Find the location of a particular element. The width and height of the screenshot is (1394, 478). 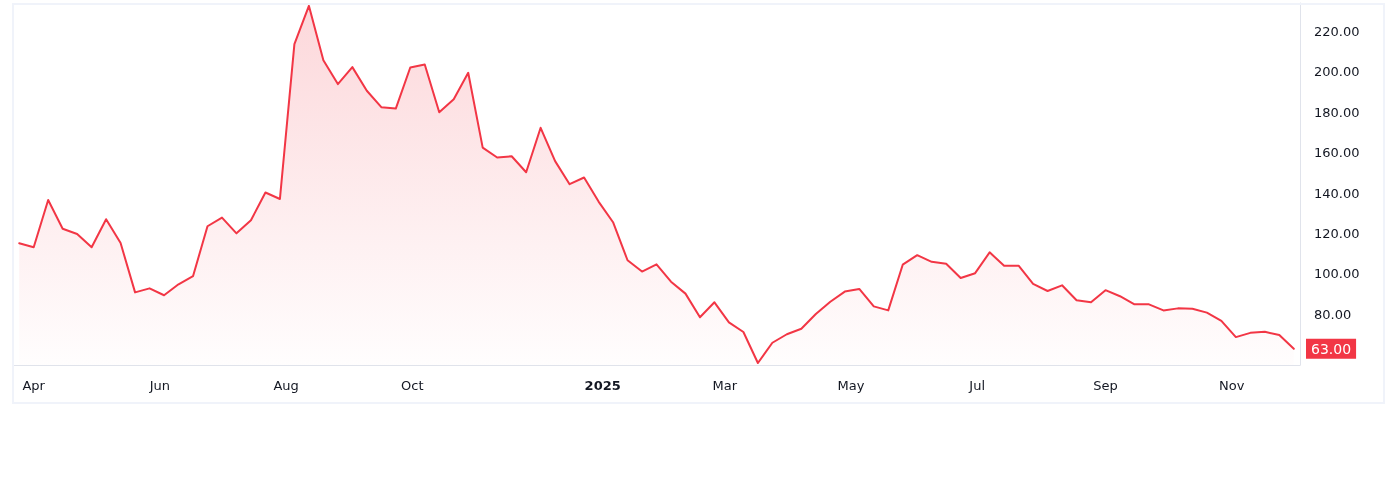

y-tick-label: 200.00 is located at coordinates (1337, 72).